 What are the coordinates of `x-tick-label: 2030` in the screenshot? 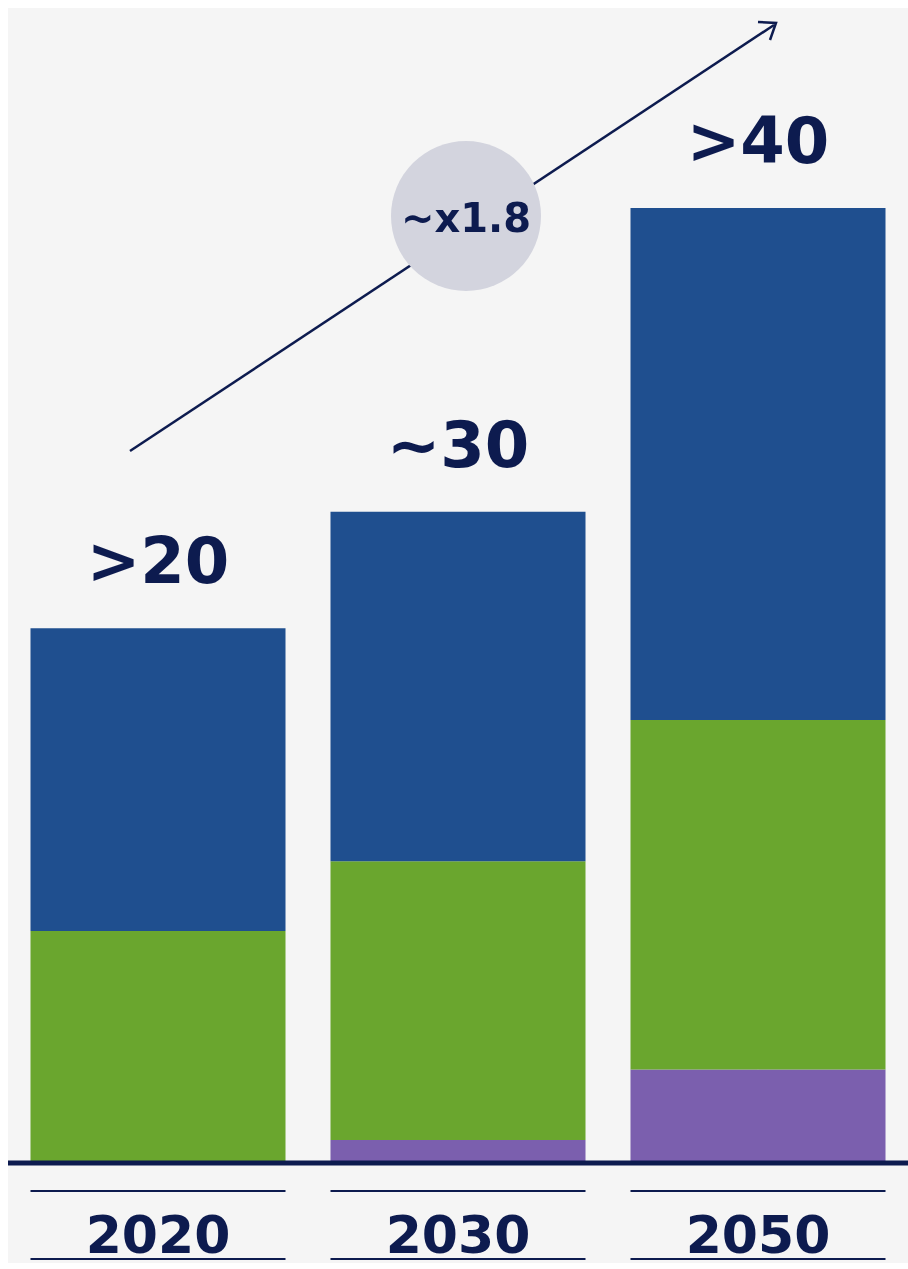 It's located at (458, 1235).